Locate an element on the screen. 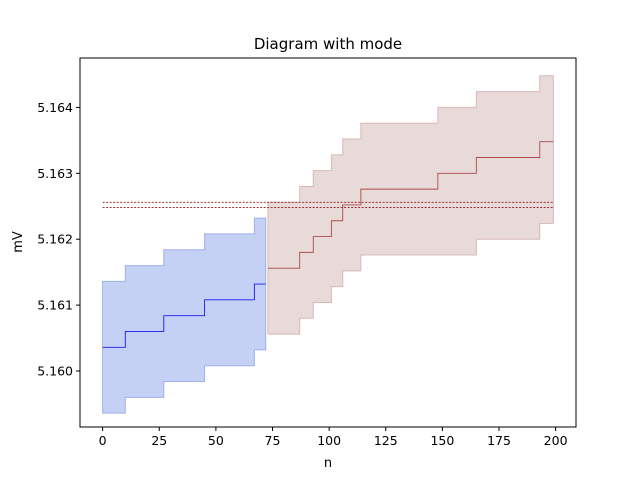 The height and width of the screenshot is (480, 640). x-tick-label: 25 is located at coordinates (159, 440).